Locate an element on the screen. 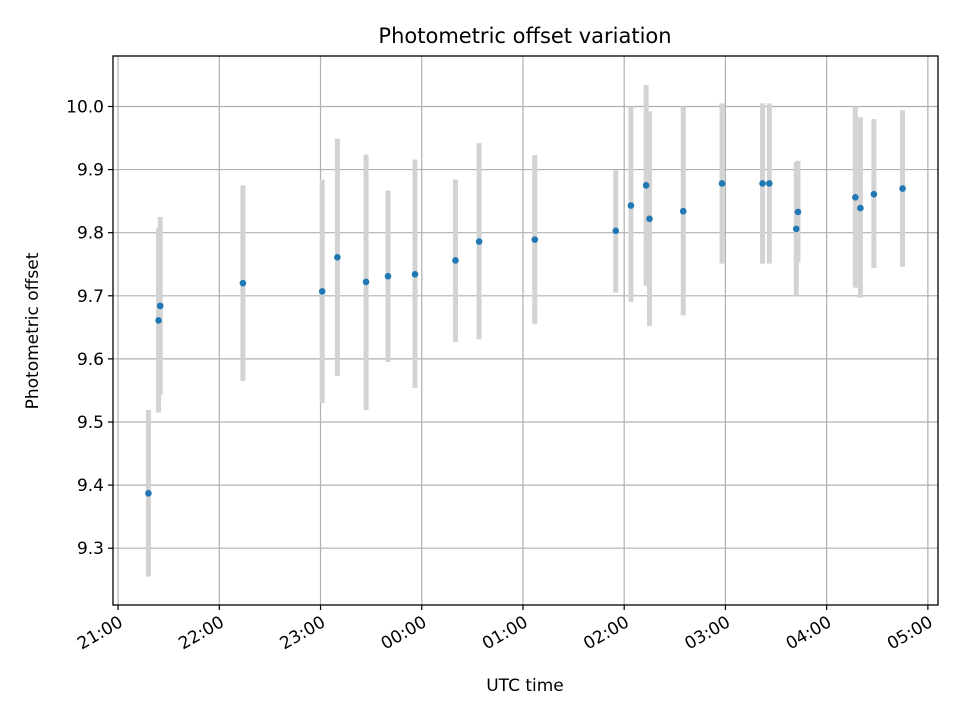 This screenshot has width=960, height=720. y-tick-label: 10.0 is located at coordinates (85, 107).